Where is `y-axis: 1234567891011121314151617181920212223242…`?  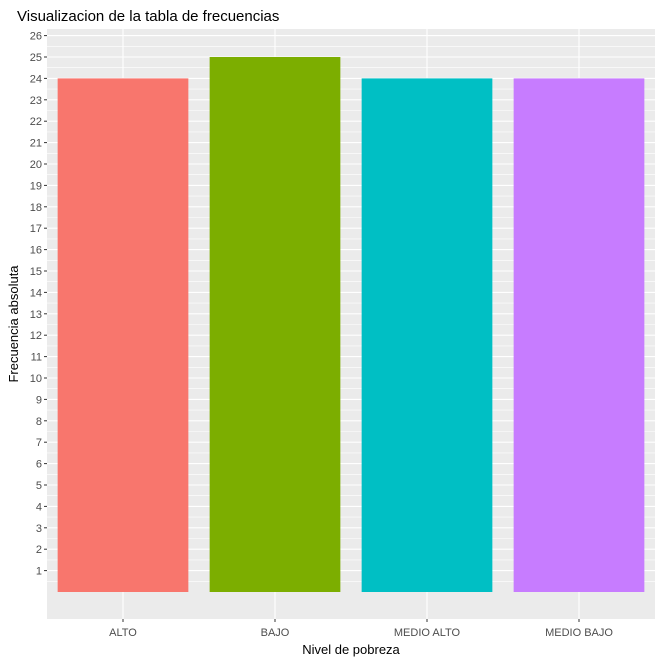
y-axis: 1234567891011121314151617181920212223242… is located at coordinates (38, 304).